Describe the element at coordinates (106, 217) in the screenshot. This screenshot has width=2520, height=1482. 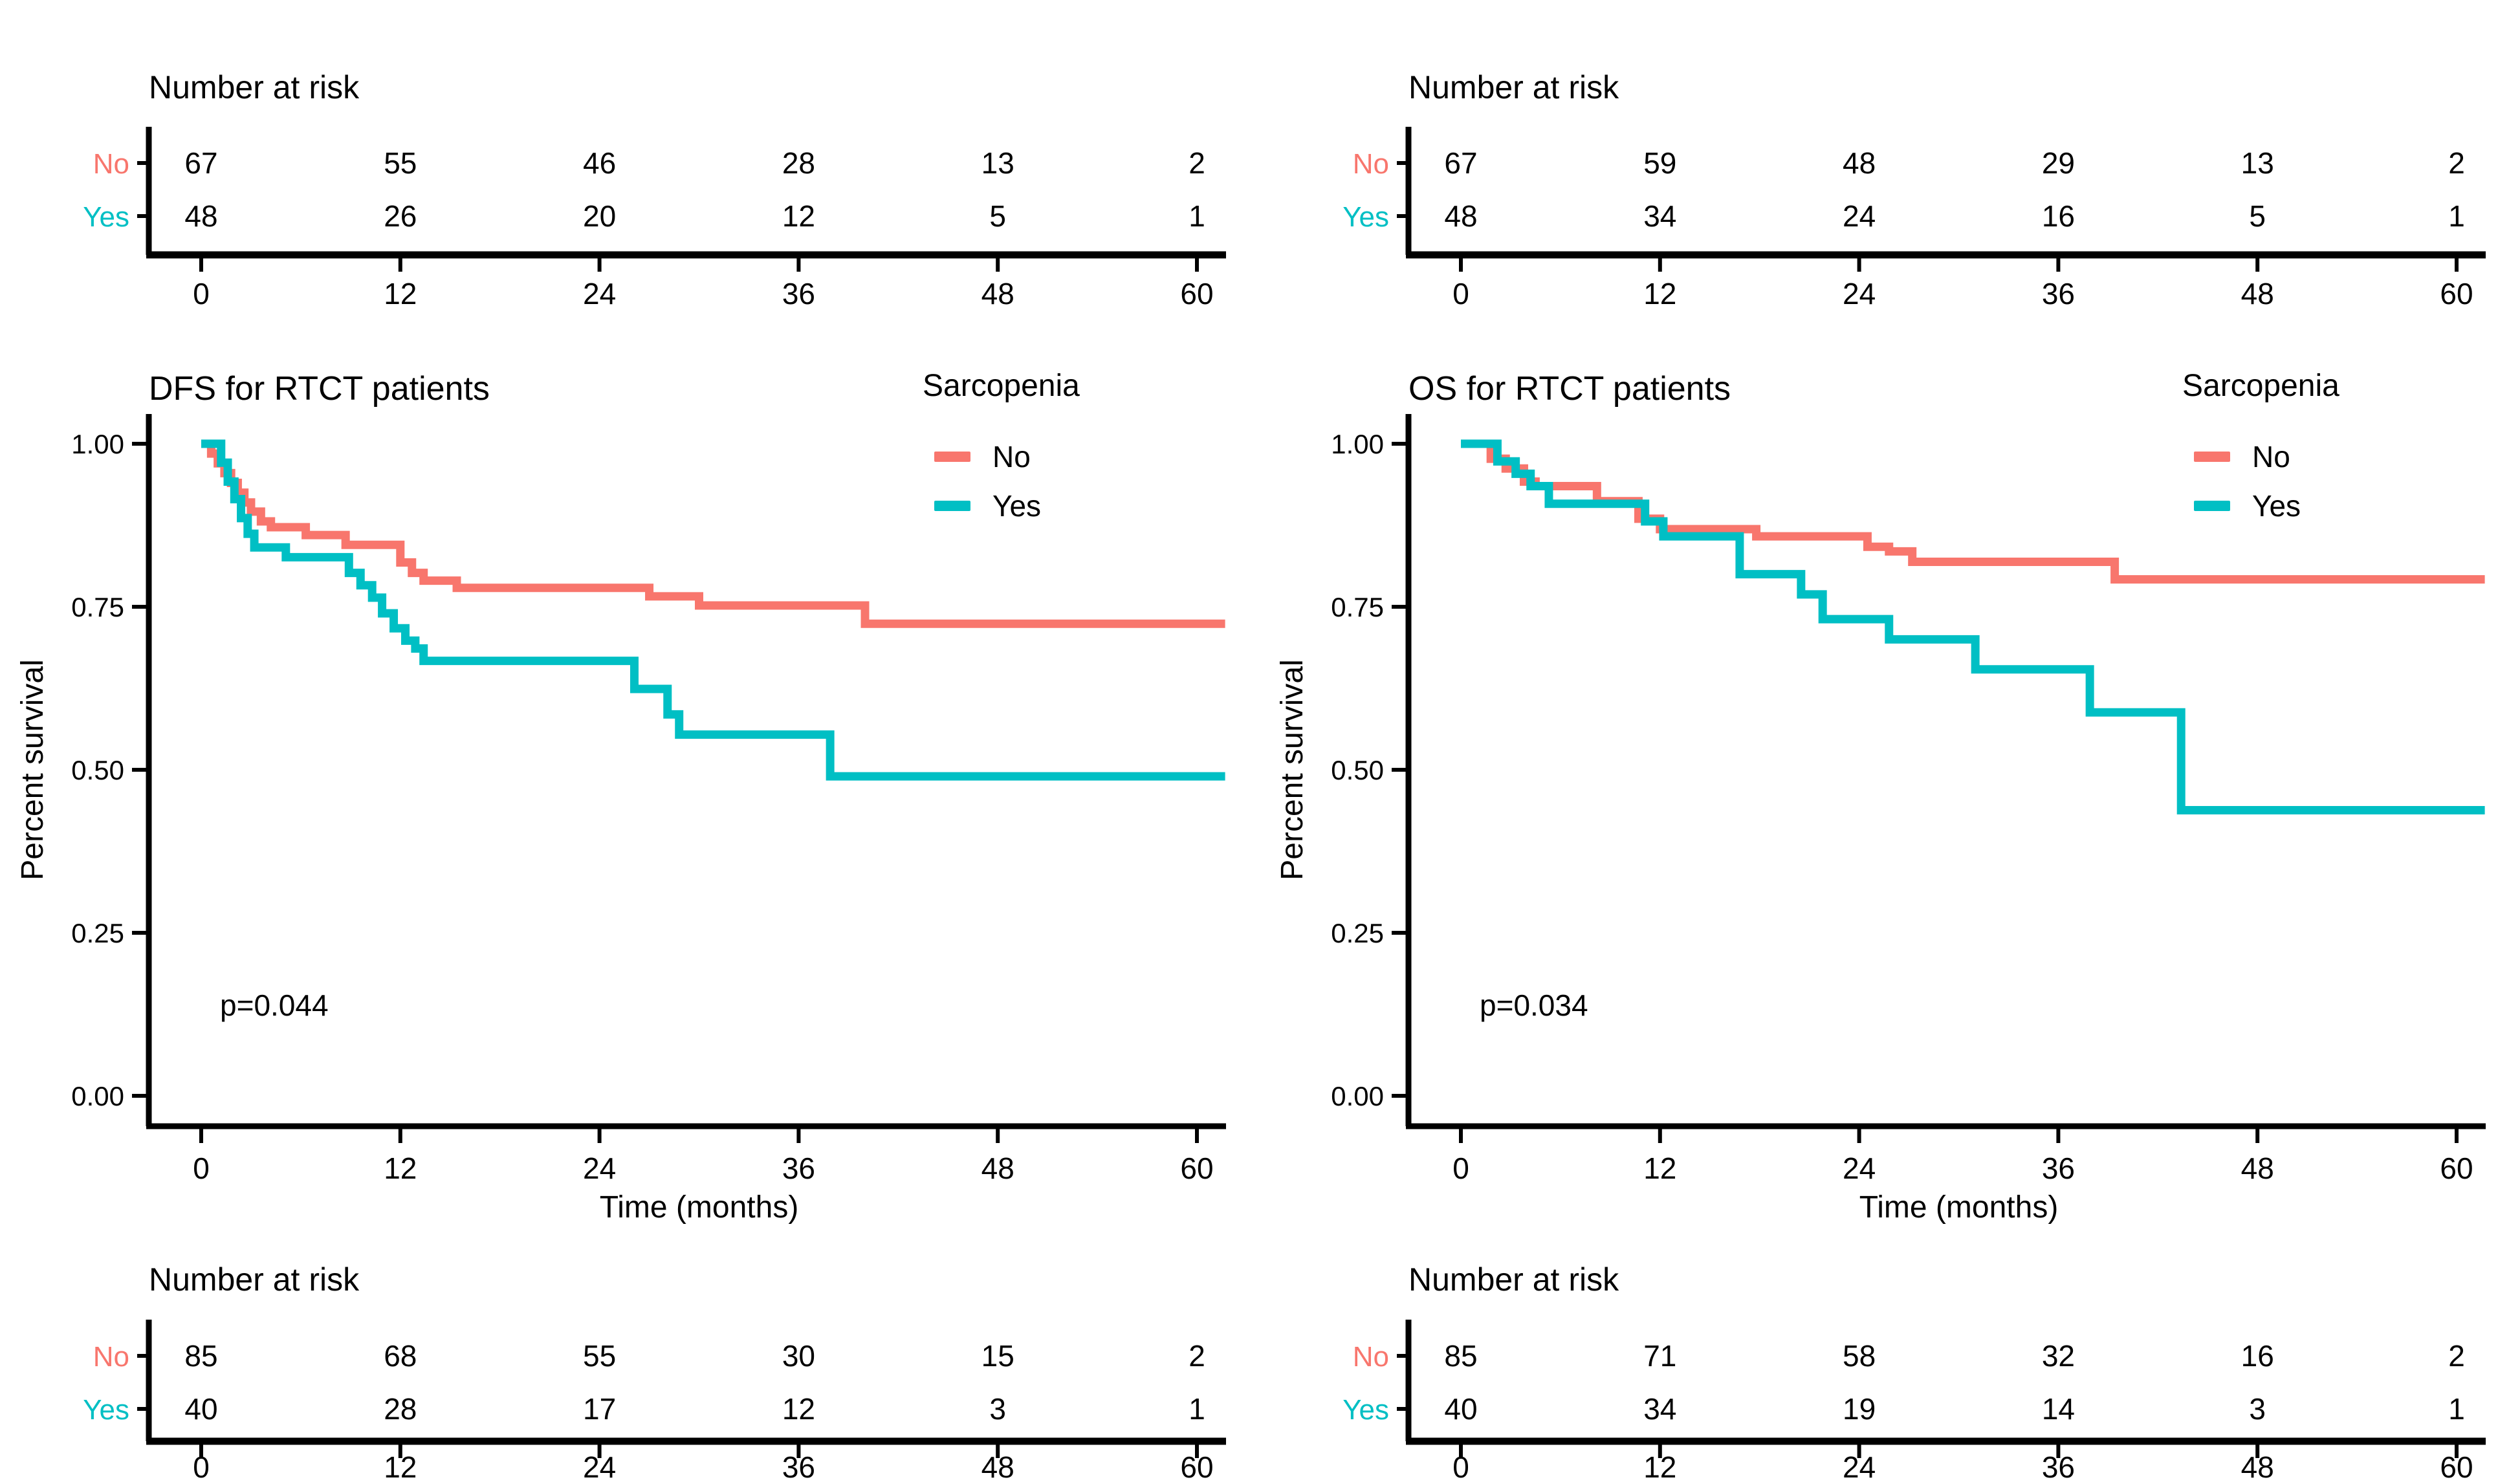
I see `risk-row-label-yes-top-dfs: Yes` at that location.